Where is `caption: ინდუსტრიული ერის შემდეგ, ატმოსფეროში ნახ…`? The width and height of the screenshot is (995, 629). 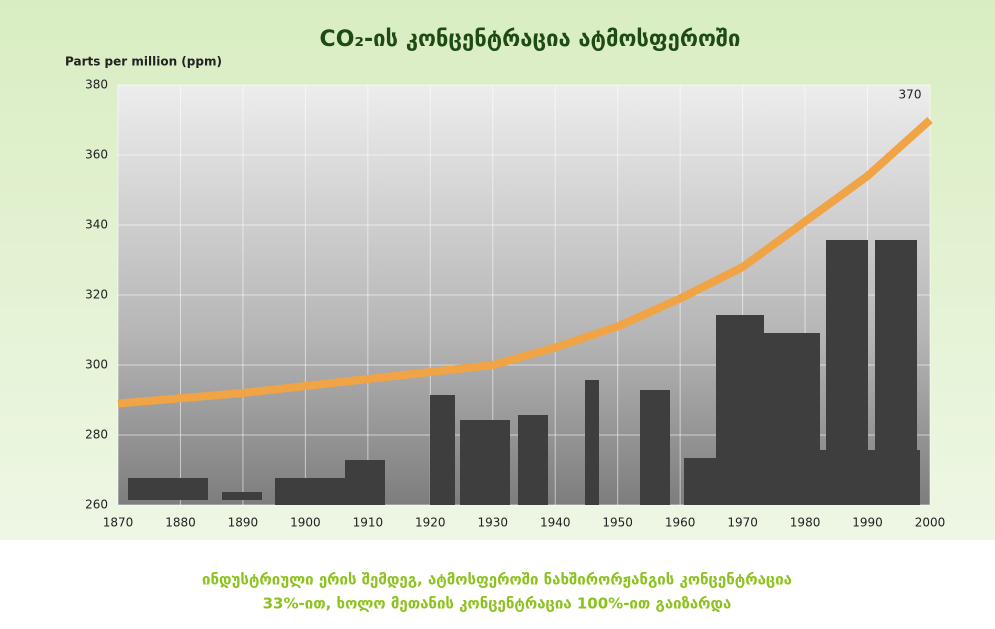
caption: ინდუსტრიული ერის შემდეგ, ატმოსფეროში ნახ… is located at coordinates (497, 580).